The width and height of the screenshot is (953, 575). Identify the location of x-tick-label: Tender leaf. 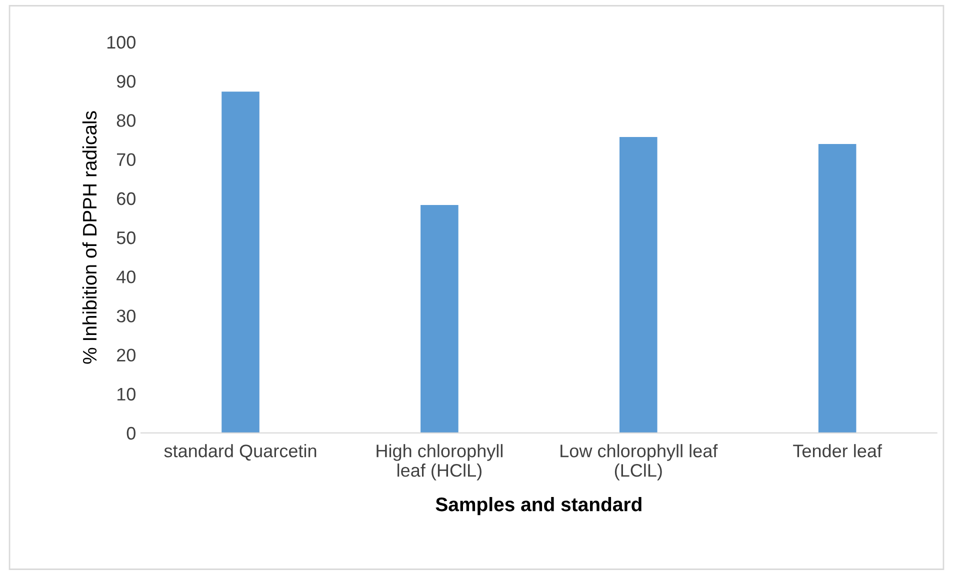
(837, 451).